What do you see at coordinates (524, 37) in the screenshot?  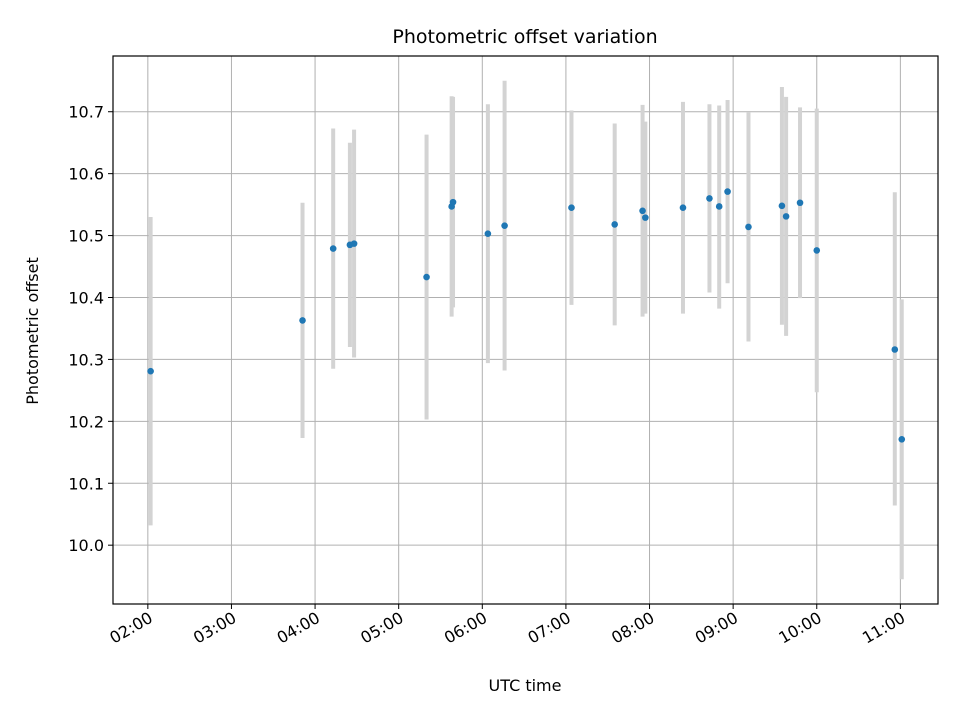 I see `chart-title: Photometric offset variation` at bounding box center [524, 37].